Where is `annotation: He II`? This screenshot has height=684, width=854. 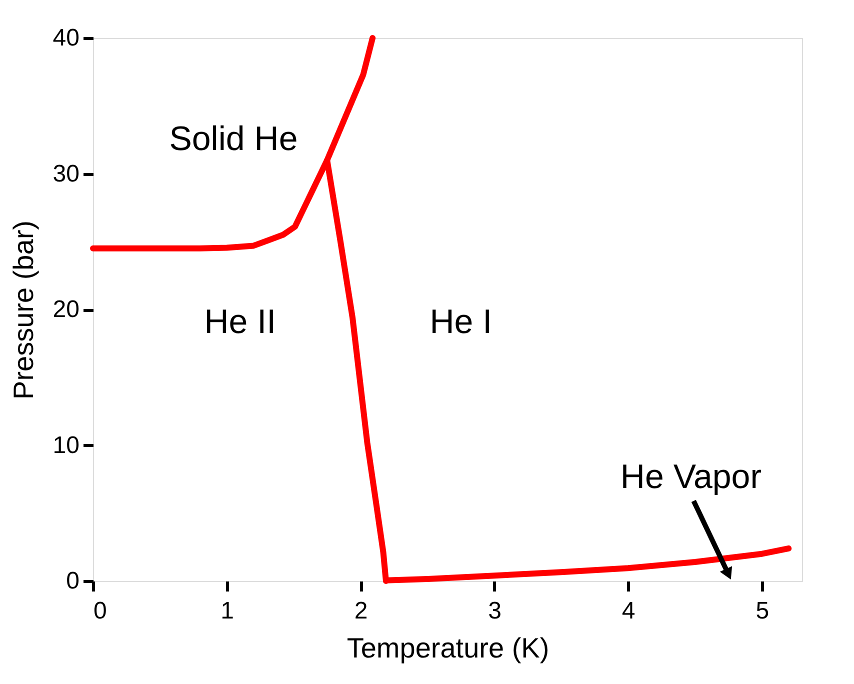 annotation: He II is located at coordinates (240, 322).